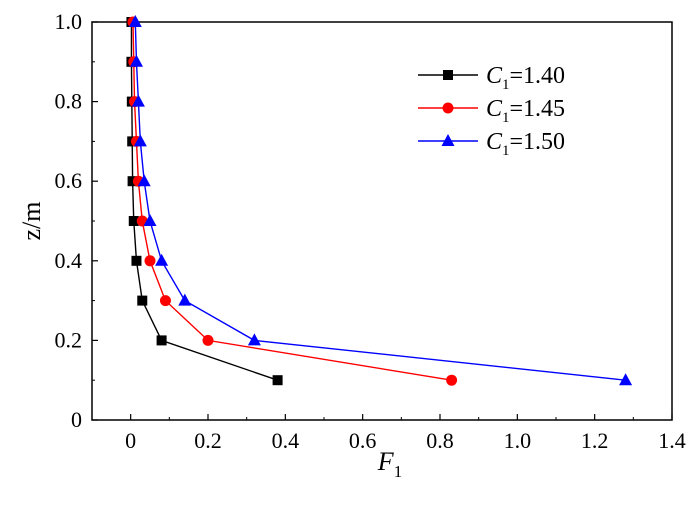  I want to click on series-line, so click(204, 201).